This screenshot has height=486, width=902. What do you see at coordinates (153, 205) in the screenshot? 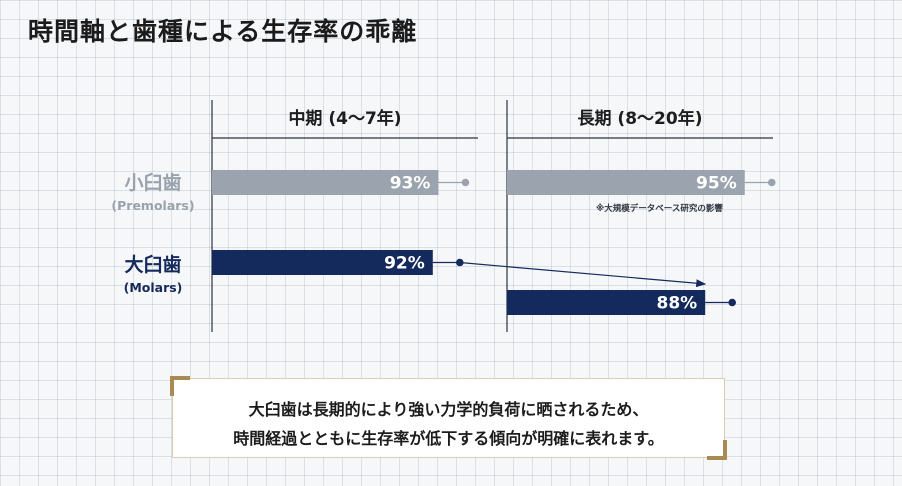
I see `row-label-premolar-sub: (Premolars)` at bounding box center [153, 205].